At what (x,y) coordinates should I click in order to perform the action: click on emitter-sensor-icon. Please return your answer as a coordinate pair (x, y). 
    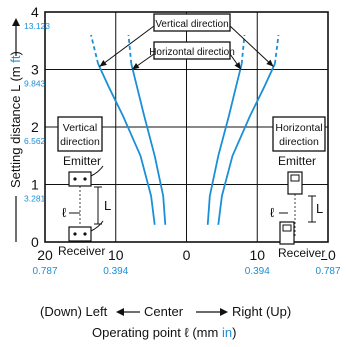
    Looking at the image, I should click on (86, 176).